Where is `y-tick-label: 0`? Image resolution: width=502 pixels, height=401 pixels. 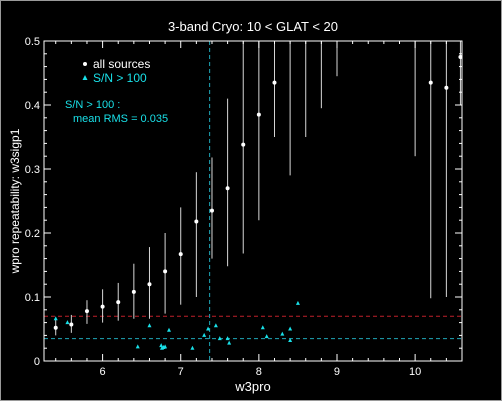
y-tick-label: 0 is located at coordinates (37, 362).